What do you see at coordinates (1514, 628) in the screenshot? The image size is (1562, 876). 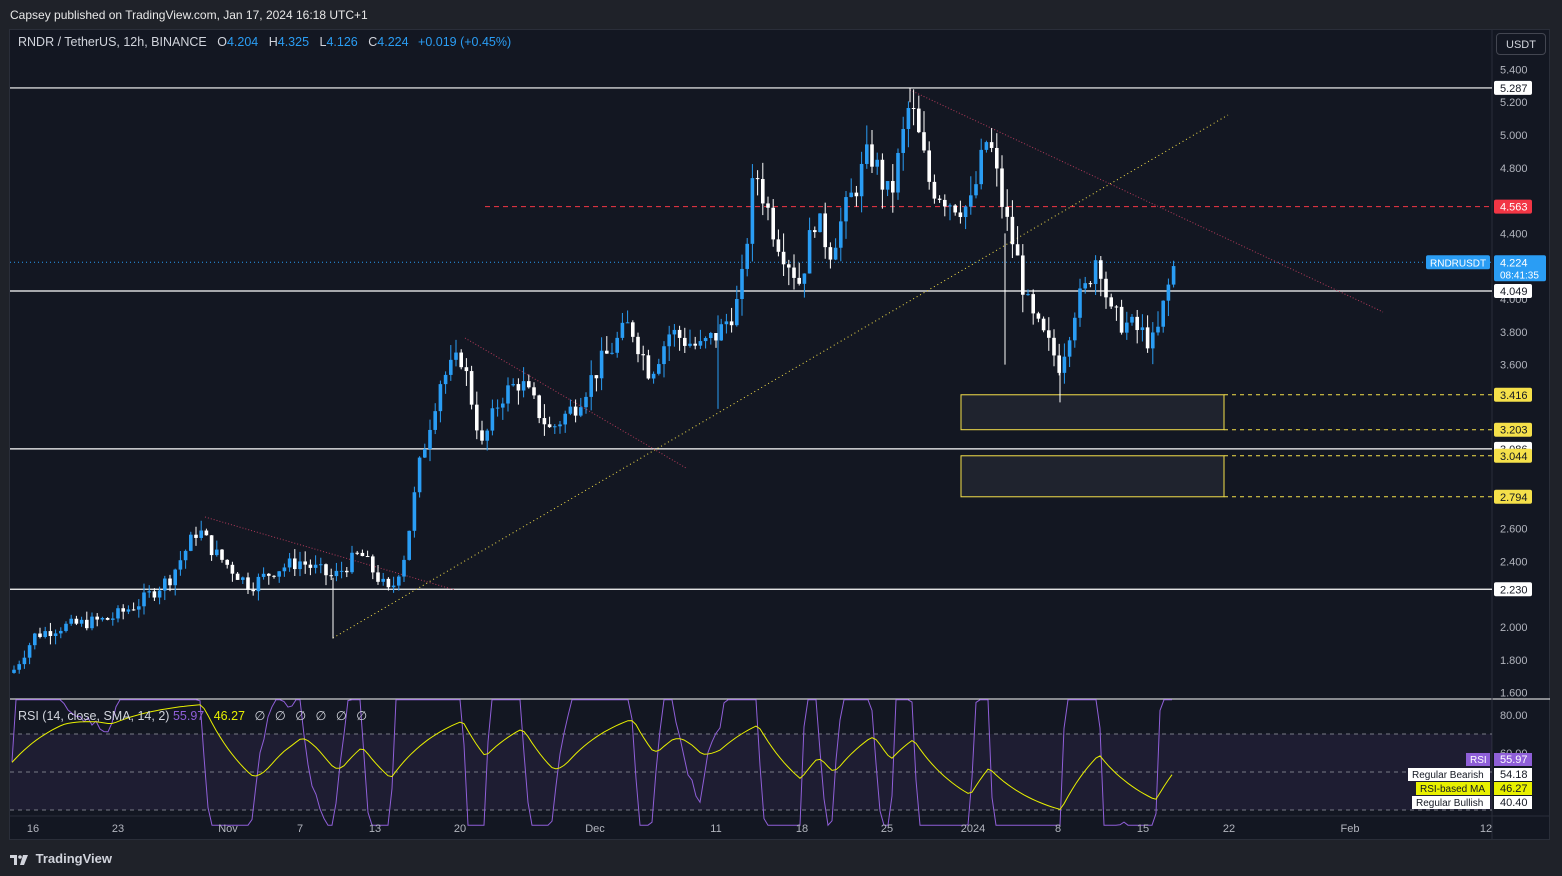 I see `price-tick-label: 2.000` at bounding box center [1514, 628].